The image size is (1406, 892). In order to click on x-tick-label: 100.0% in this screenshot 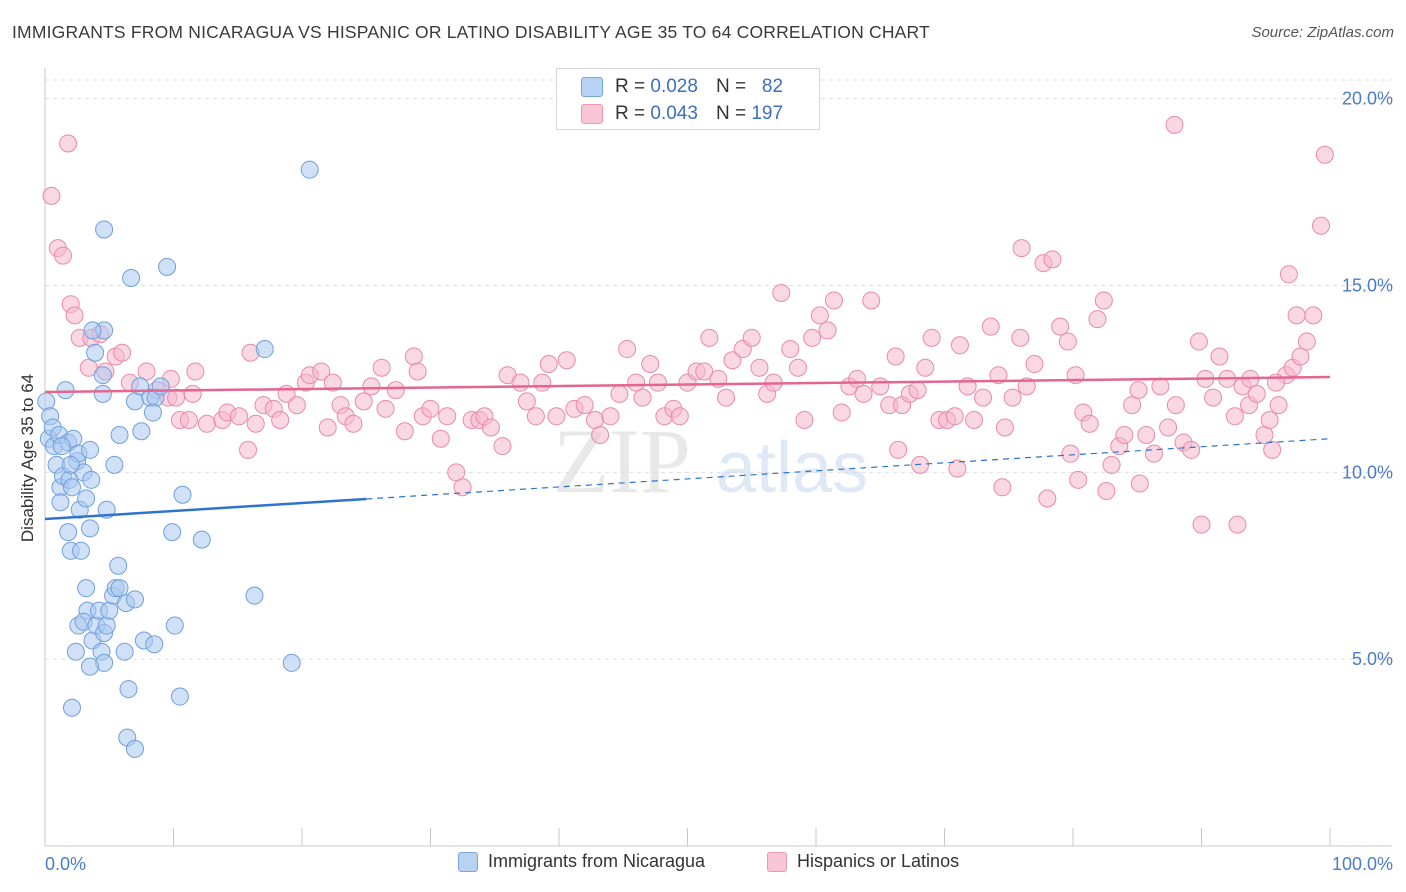, I will do `click(1362, 864)`.